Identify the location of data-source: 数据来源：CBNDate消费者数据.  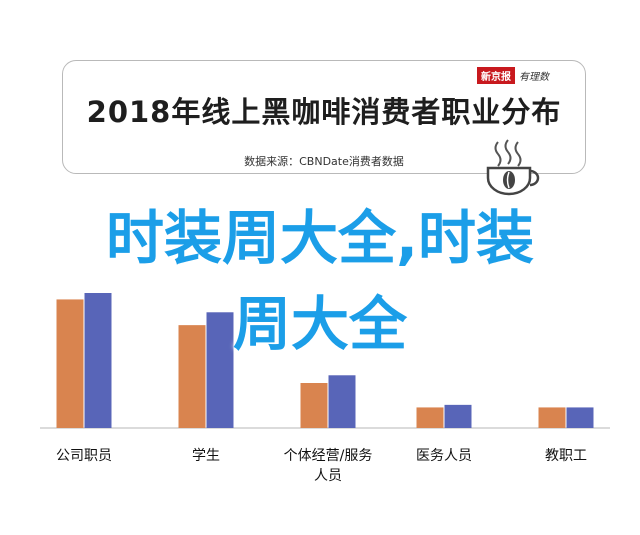
(324, 161).